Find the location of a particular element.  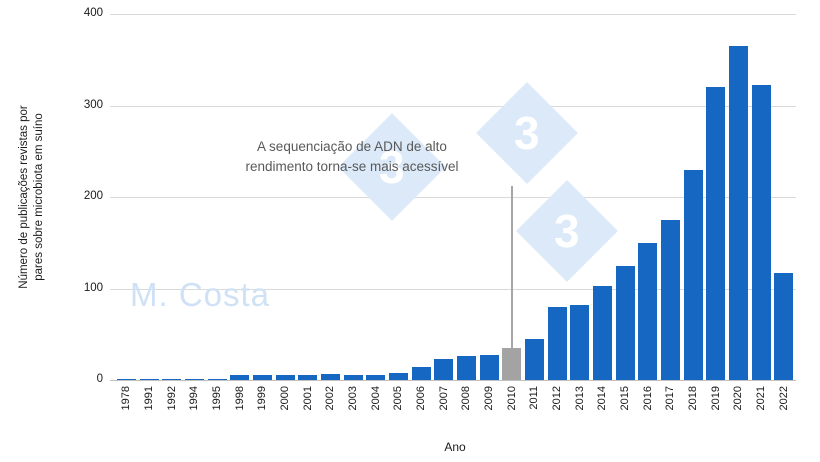

bar-2007 is located at coordinates (444, 369).